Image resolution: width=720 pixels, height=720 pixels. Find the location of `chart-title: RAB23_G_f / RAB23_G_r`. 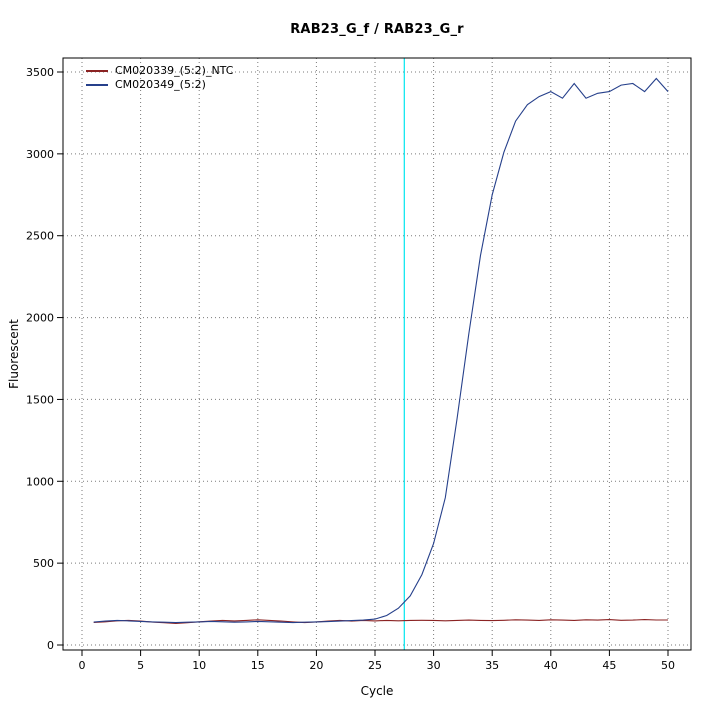

chart-title: RAB23_G_f / RAB23_G_r is located at coordinates (377, 29).